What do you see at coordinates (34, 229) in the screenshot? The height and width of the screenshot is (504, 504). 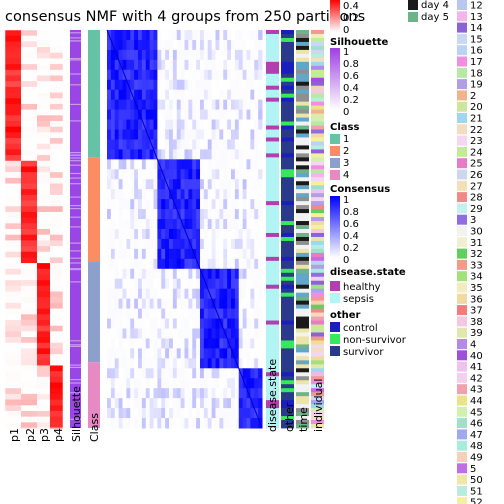 I see `prob-frame` at bounding box center [34, 229].